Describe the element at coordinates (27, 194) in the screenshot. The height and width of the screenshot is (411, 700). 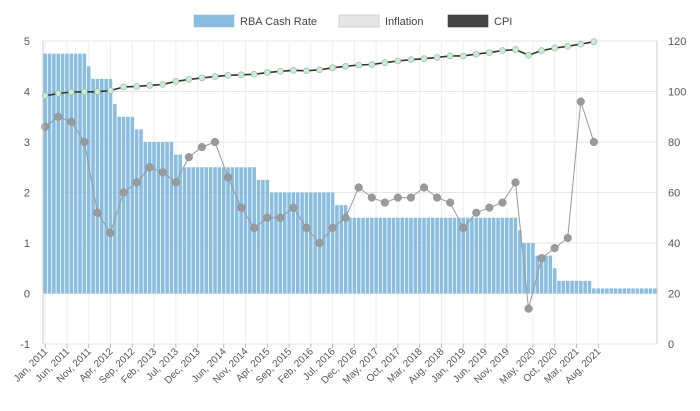
I see `y-left-tick-label: 2` at that location.